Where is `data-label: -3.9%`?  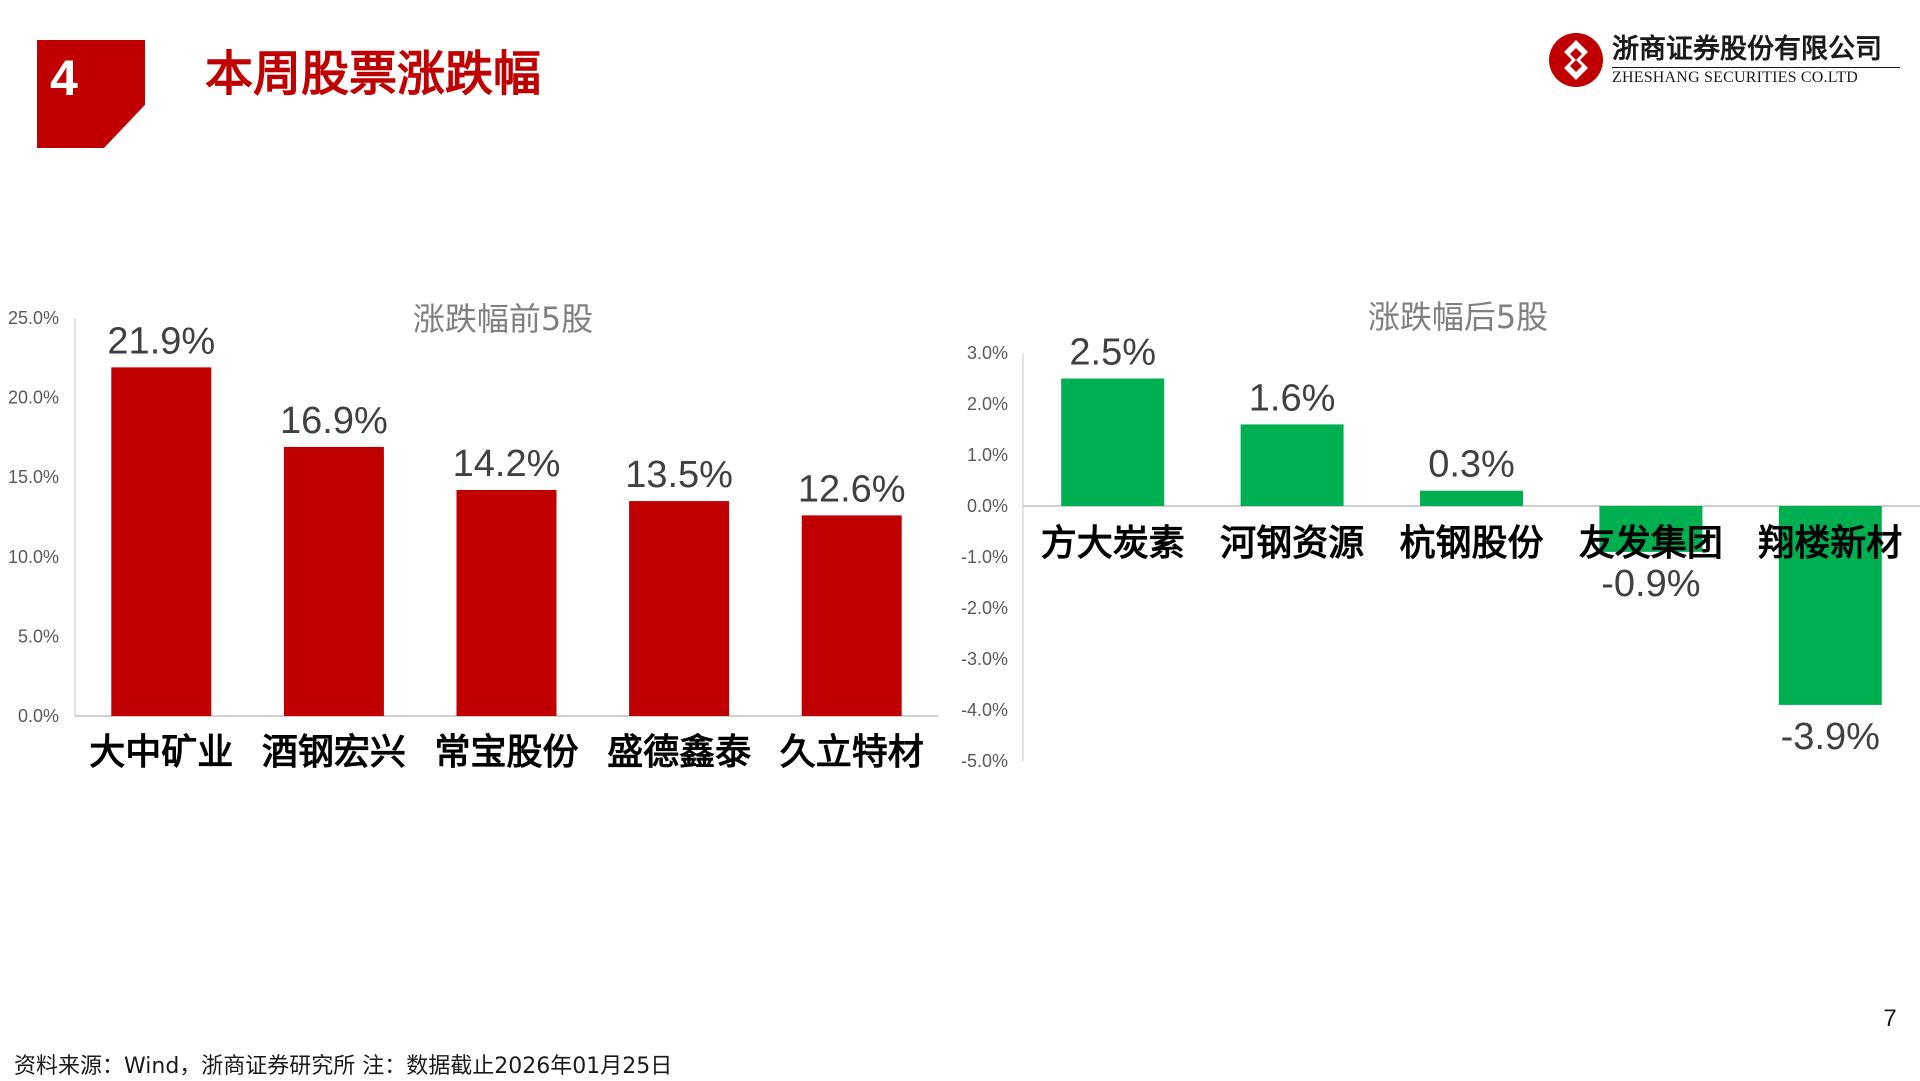
data-label: -3.9% is located at coordinates (1830, 737).